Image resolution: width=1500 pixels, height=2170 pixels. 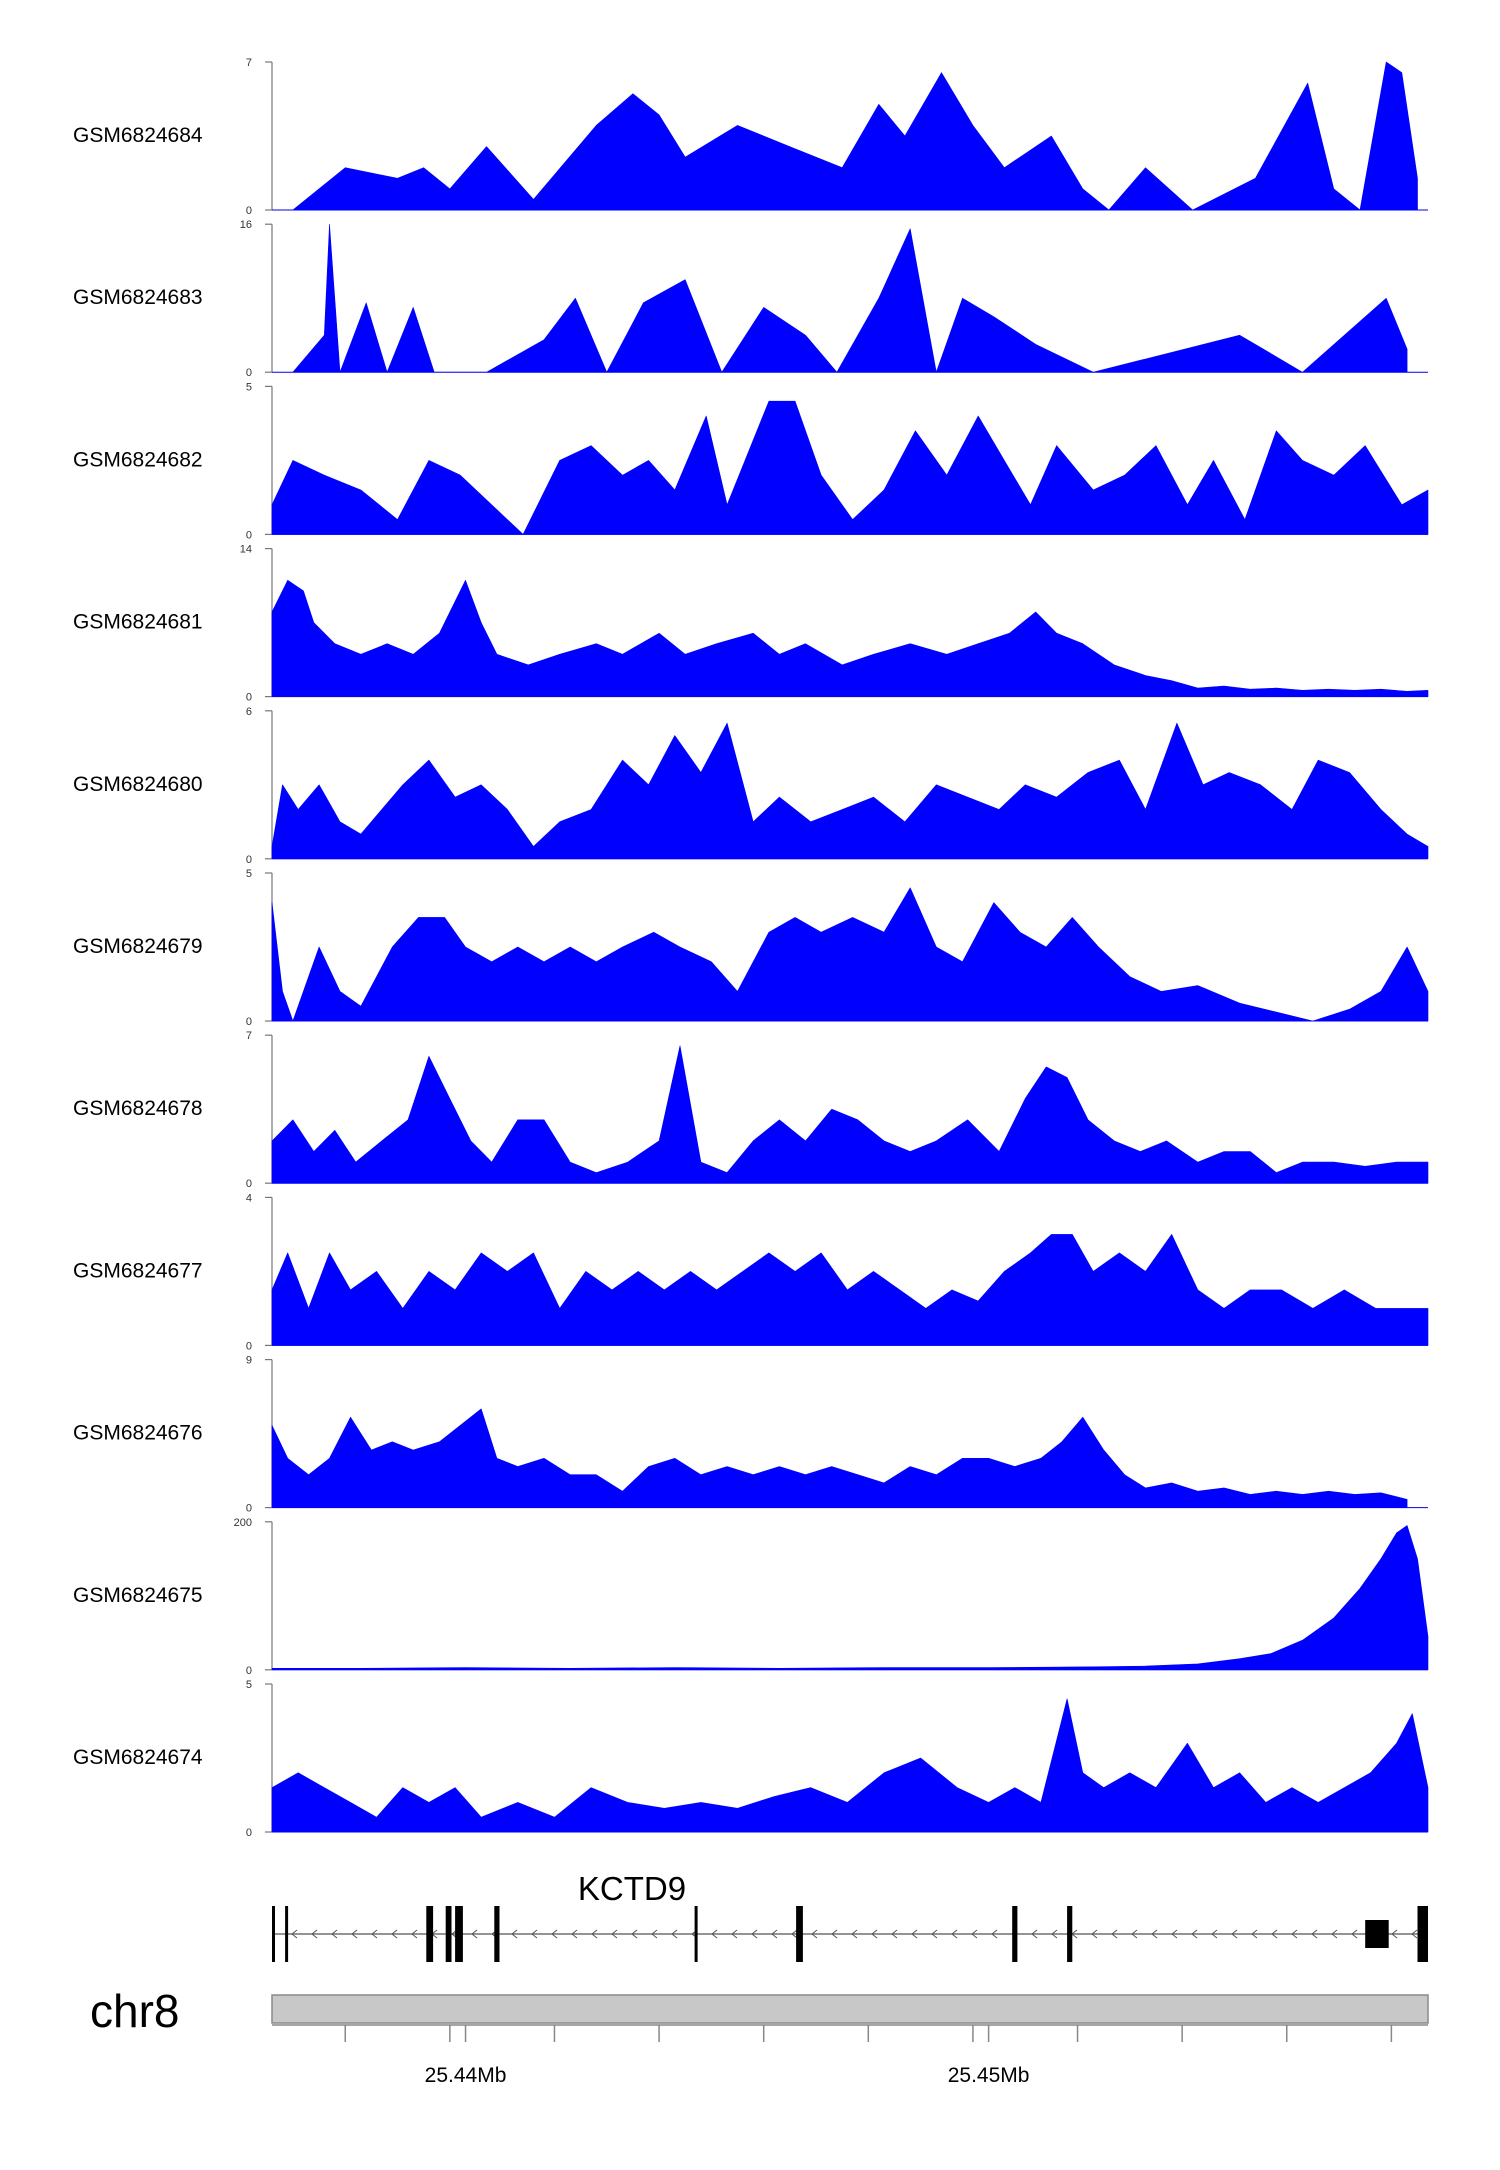 I want to click on track-GSM6824675: GSM6824675 0 200, so click(x=751, y=1597).